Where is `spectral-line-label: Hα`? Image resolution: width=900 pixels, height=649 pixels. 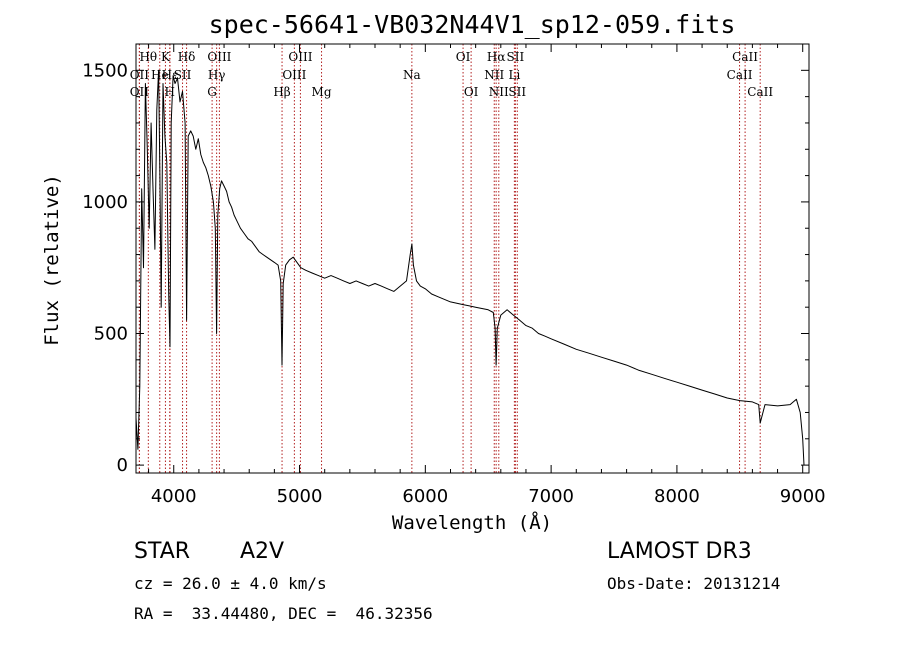
spectral-line-label: Hα is located at coordinates (496, 57).